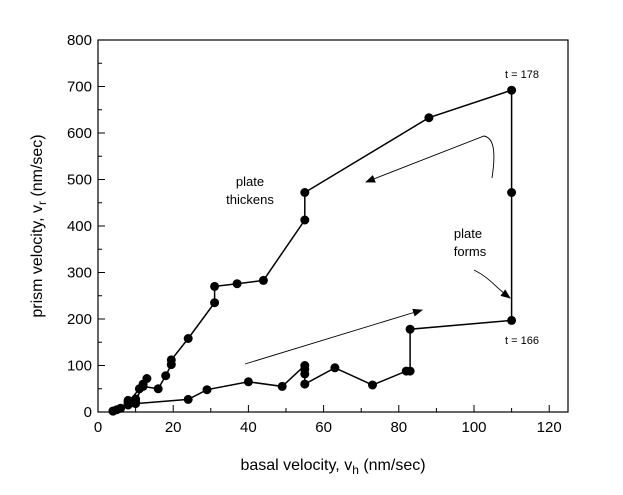 This screenshot has height=495, width=623. What do you see at coordinates (333, 336) in the screenshot?
I see `lower-straight-arrow` at bounding box center [333, 336].